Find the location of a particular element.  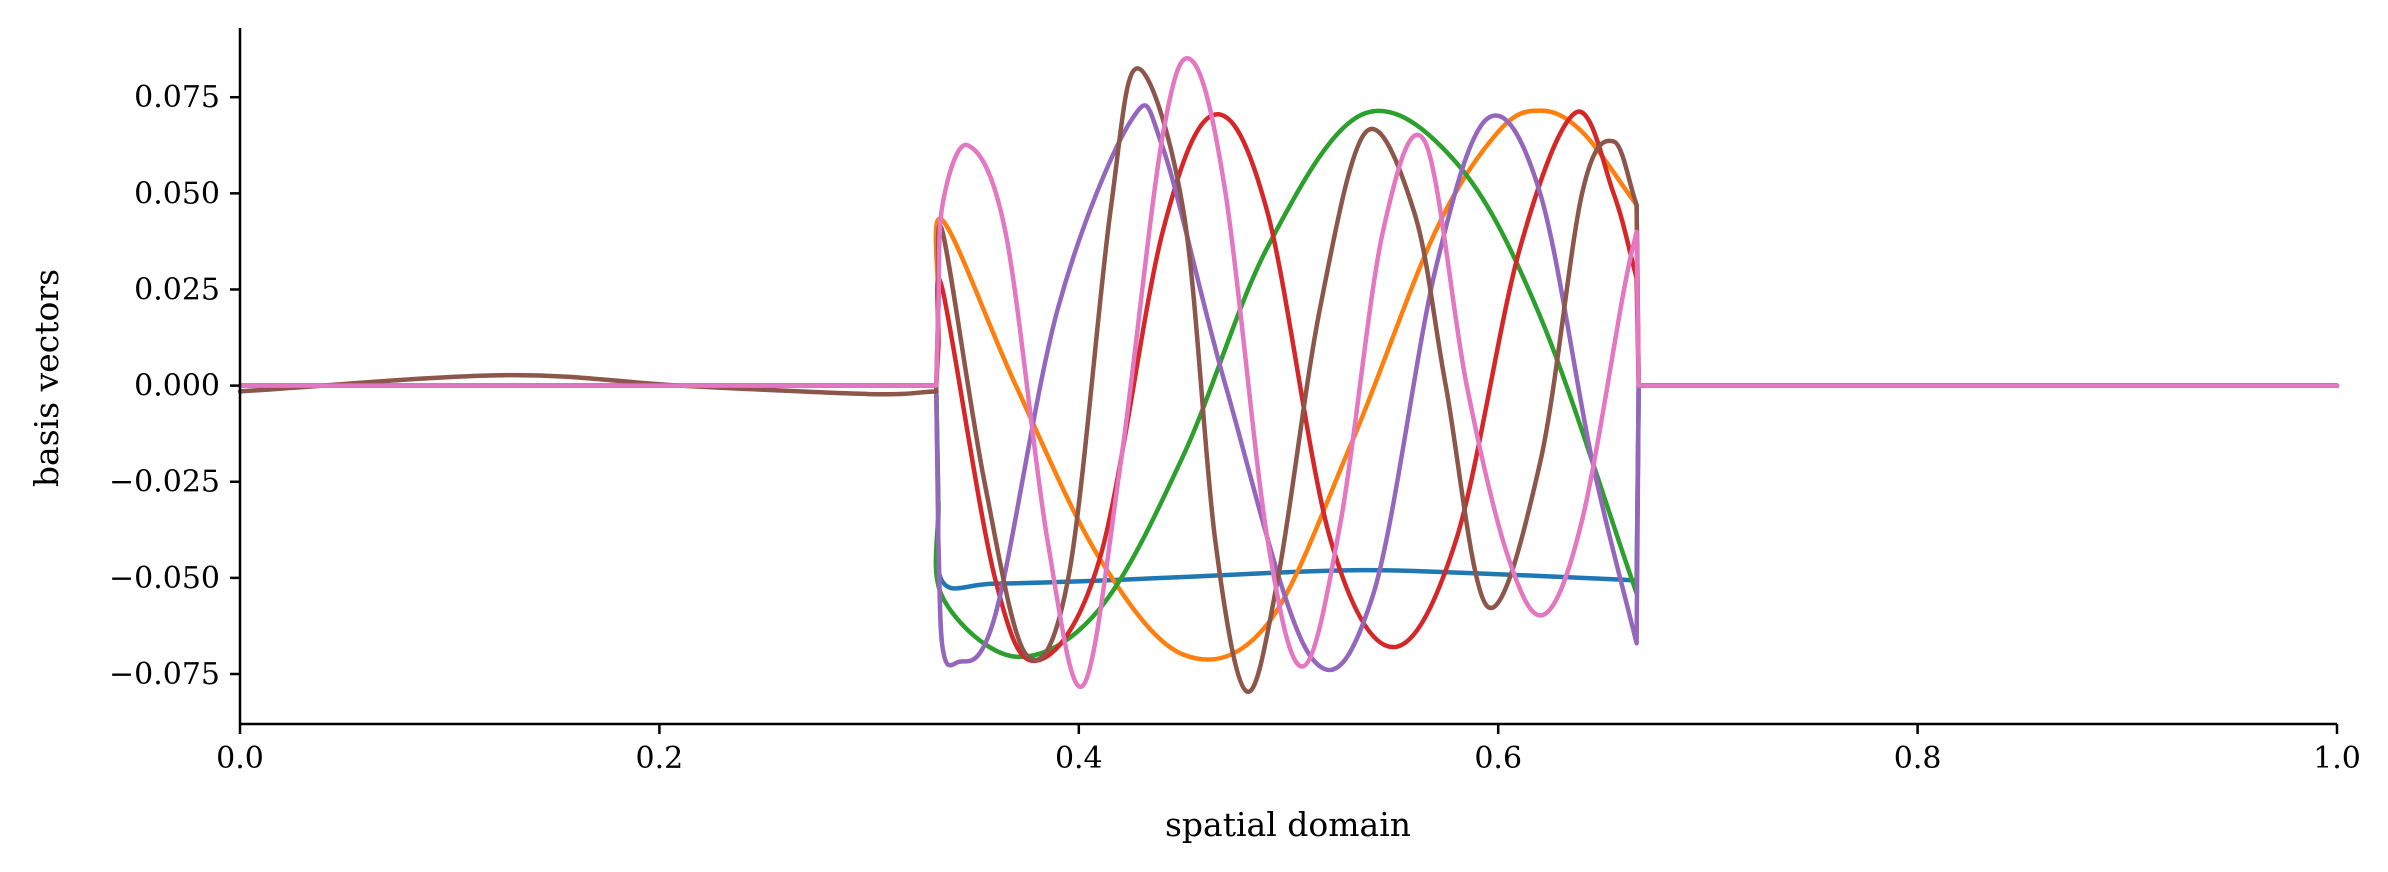

y-ticks: −0.075 −0.050 −0.025 0.000 0.025 0.050 0.075 is located at coordinates (174, 386).